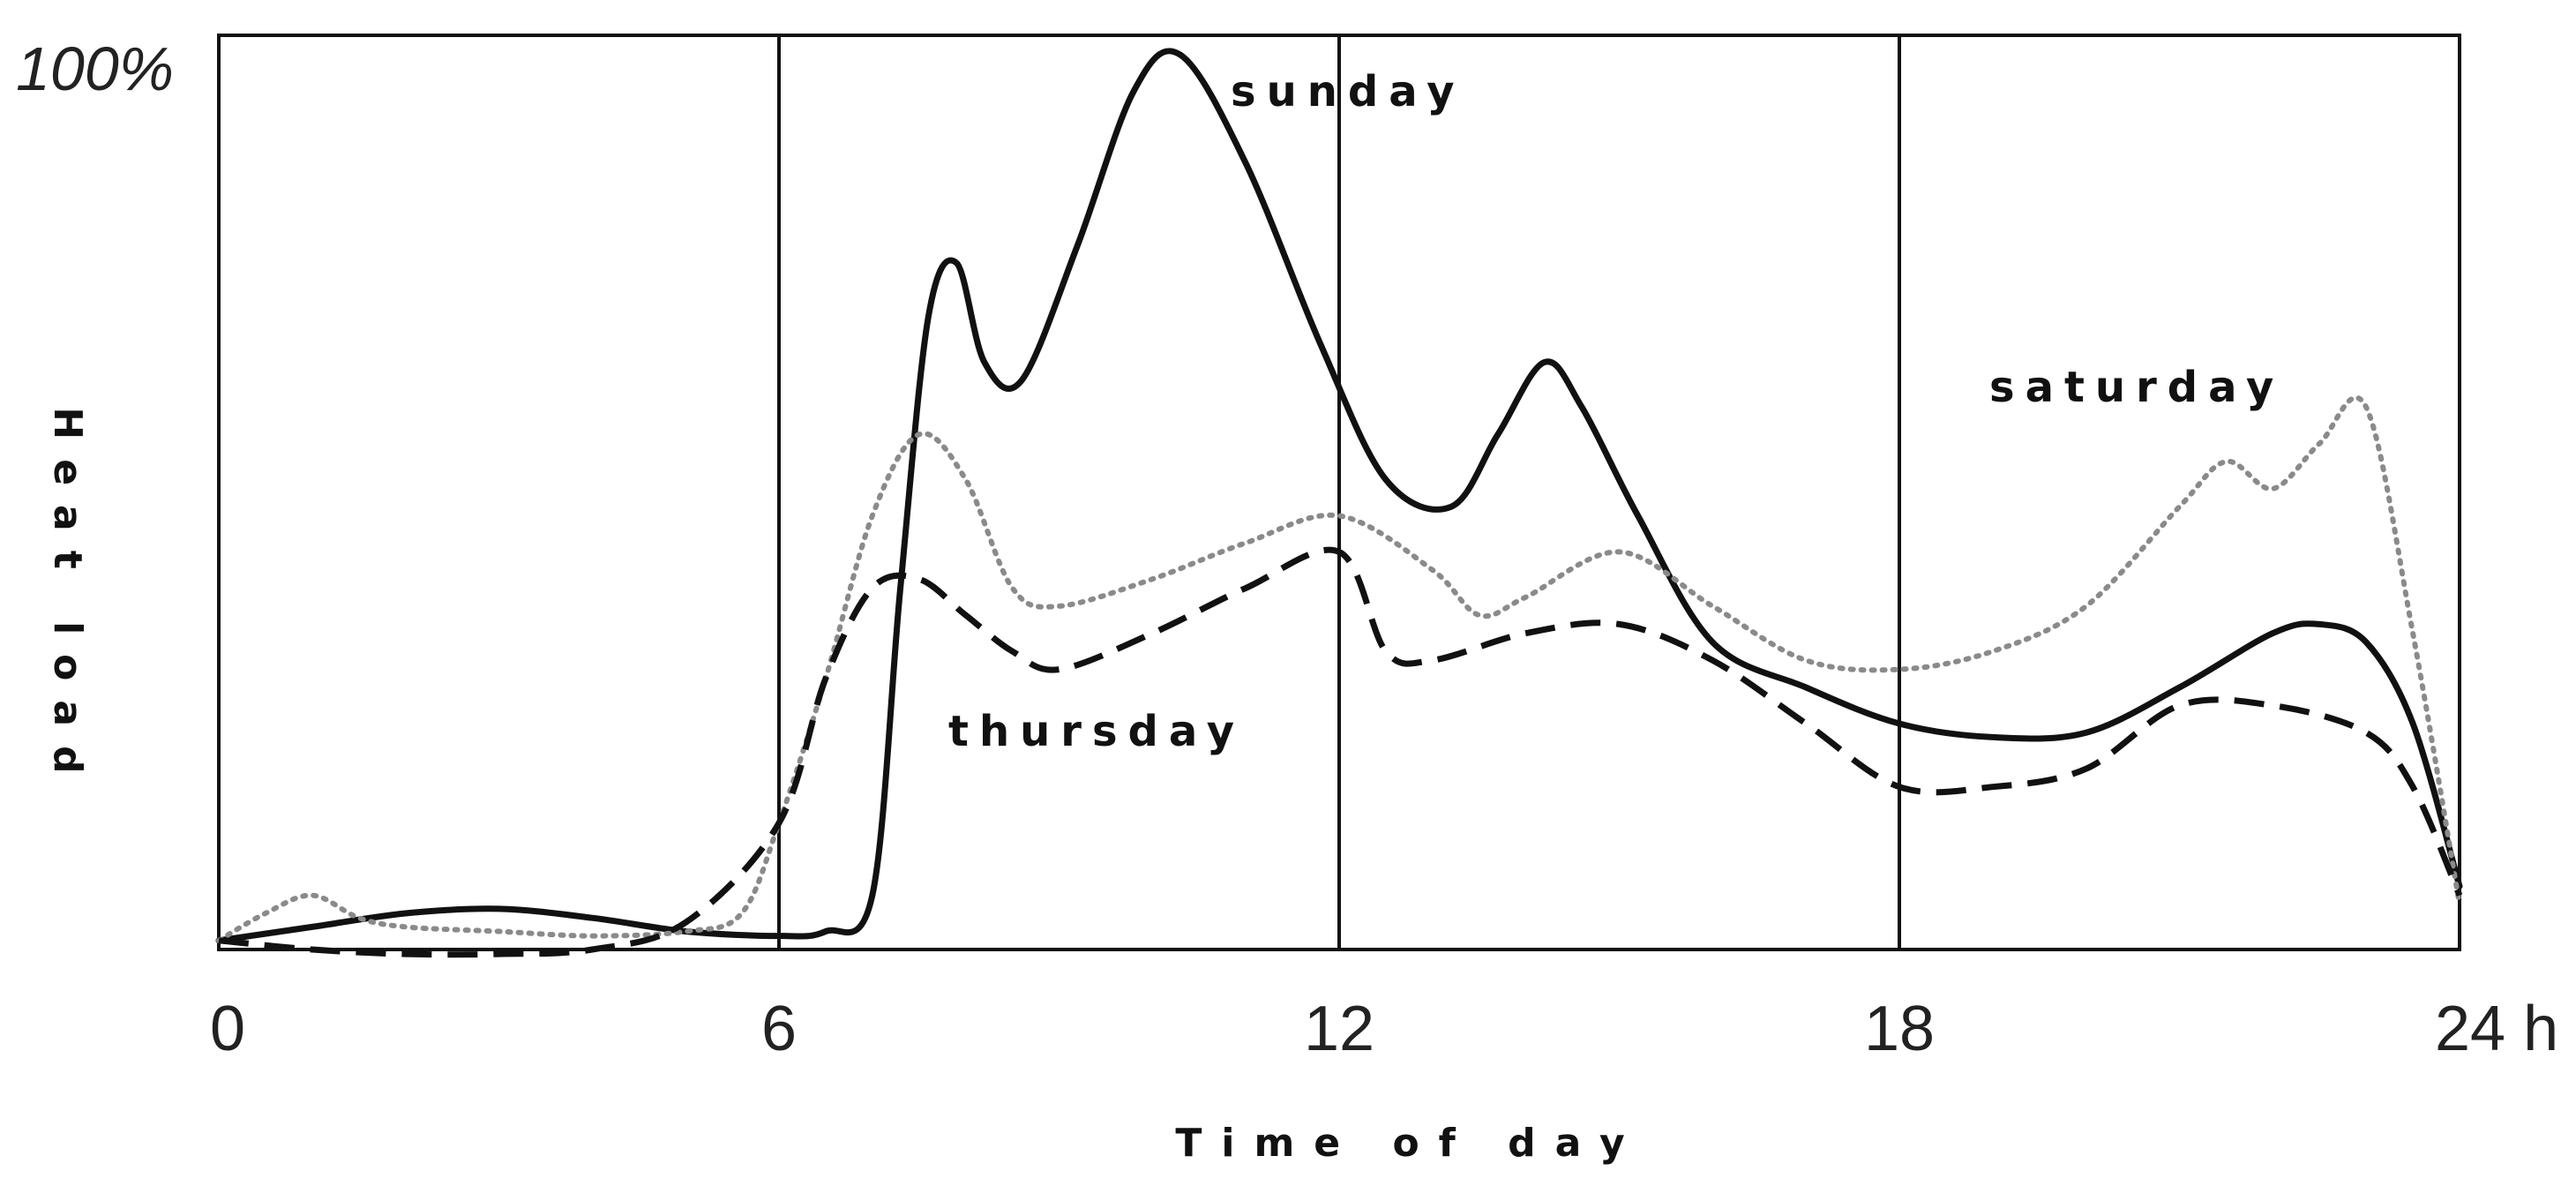 The width and height of the screenshot is (2576, 1186). What do you see at coordinates (1899, 1029) in the screenshot?
I see `x-tick-label: 18` at bounding box center [1899, 1029].